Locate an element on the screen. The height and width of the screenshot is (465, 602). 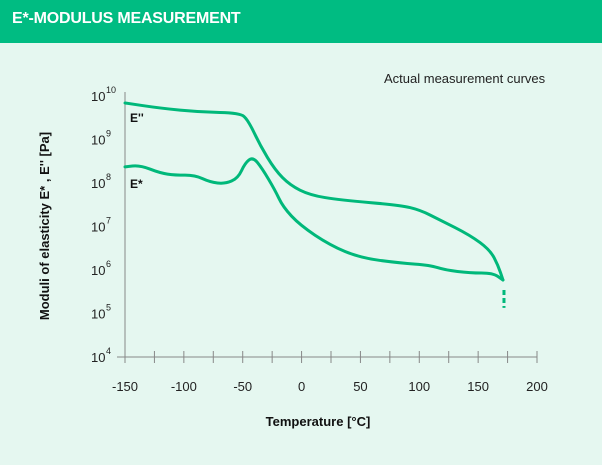
y-tick-exponent: 4 is located at coordinates (108, 351).